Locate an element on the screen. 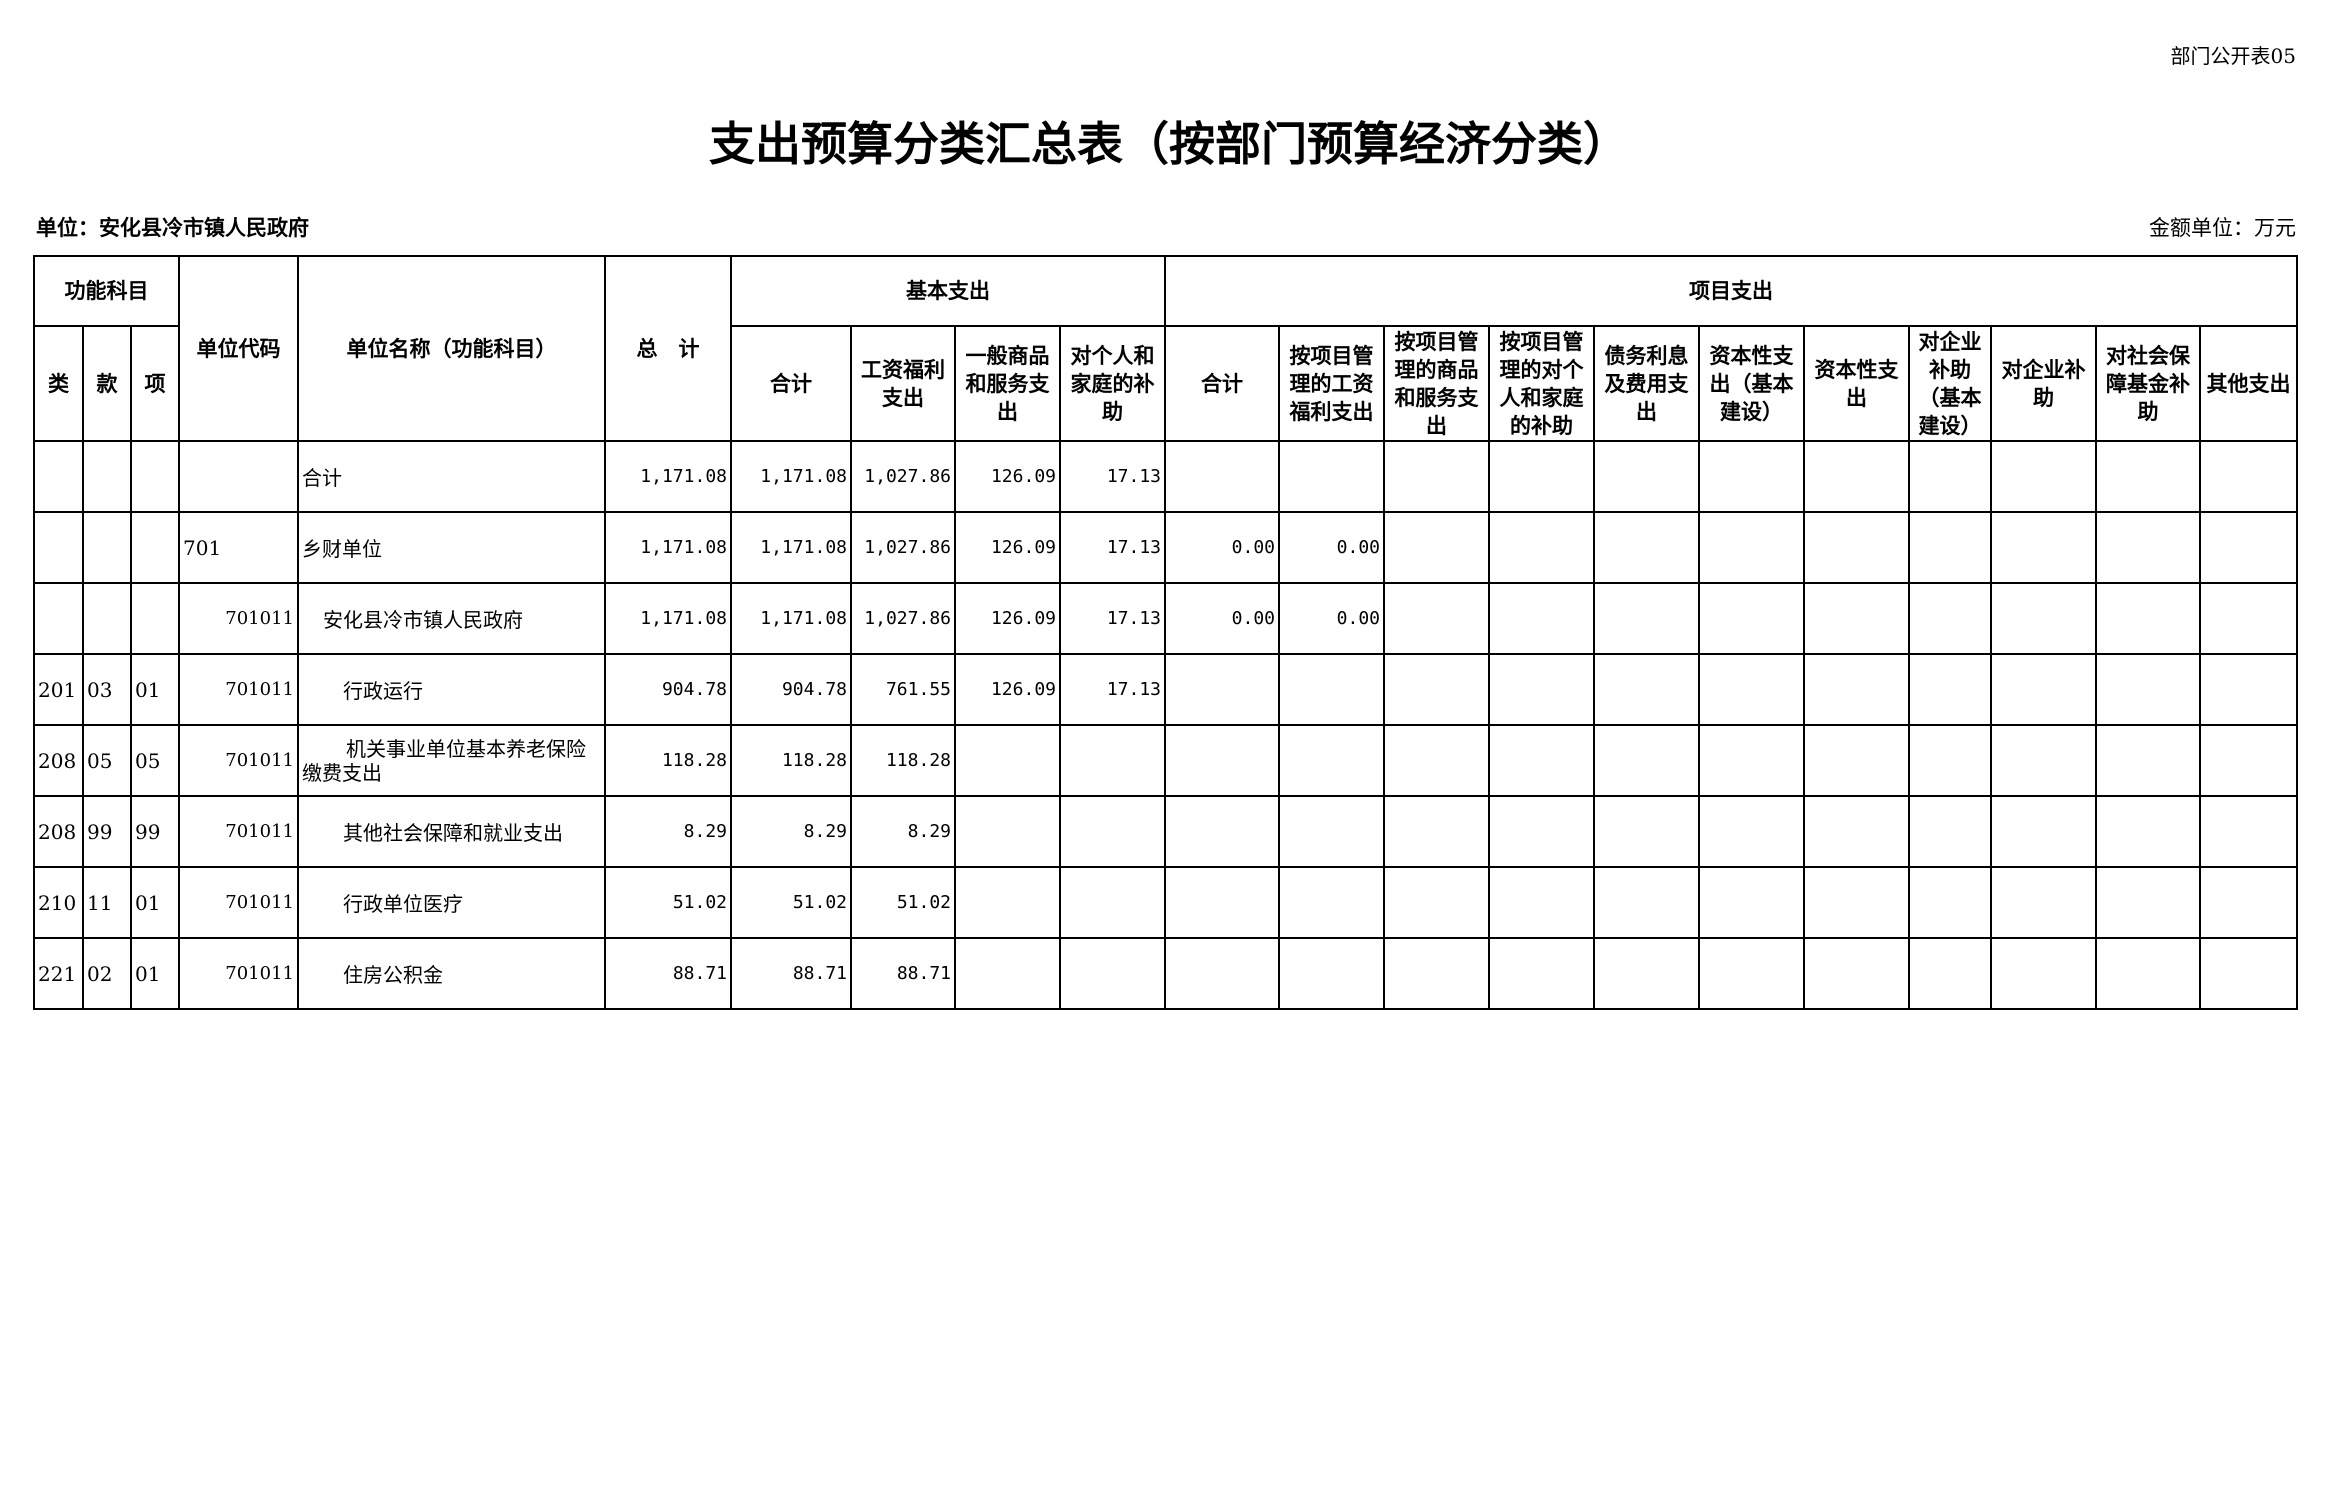  table-row: 合计 1,171.08 1,171.08 1,027.86 126.09 17.13 is located at coordinates (1165, 476).